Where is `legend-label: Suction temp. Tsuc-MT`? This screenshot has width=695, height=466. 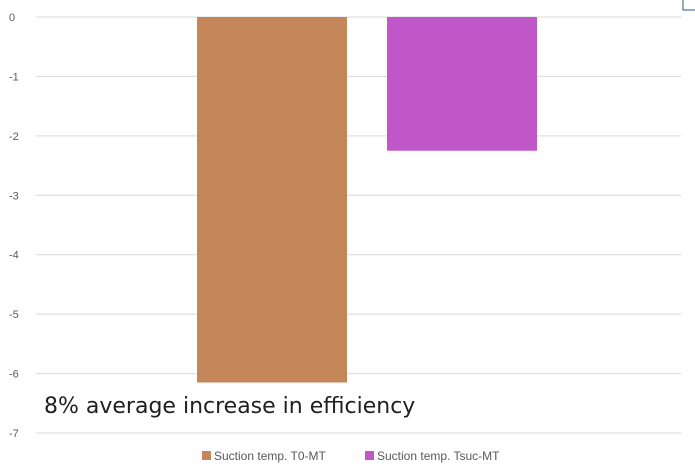
legend-label: Suction temp. Tsuc-MT is located at coordinates (438, 456).